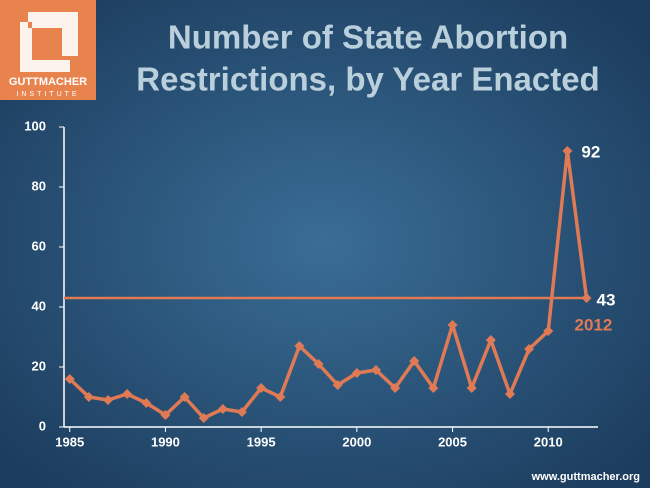 The height and width of the screenshot is (488, 650). Describe the element at coordinates (39, 185) in the screenshot. I see `y-tick-label: 80` at that location.